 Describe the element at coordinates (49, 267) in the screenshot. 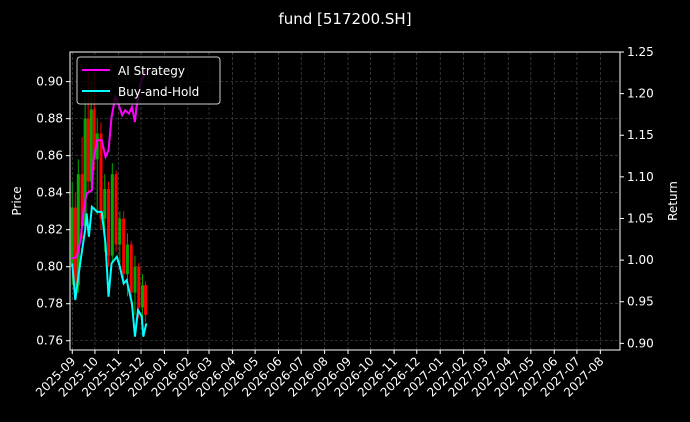

I see `y-tick-label: 0.80` at that location.